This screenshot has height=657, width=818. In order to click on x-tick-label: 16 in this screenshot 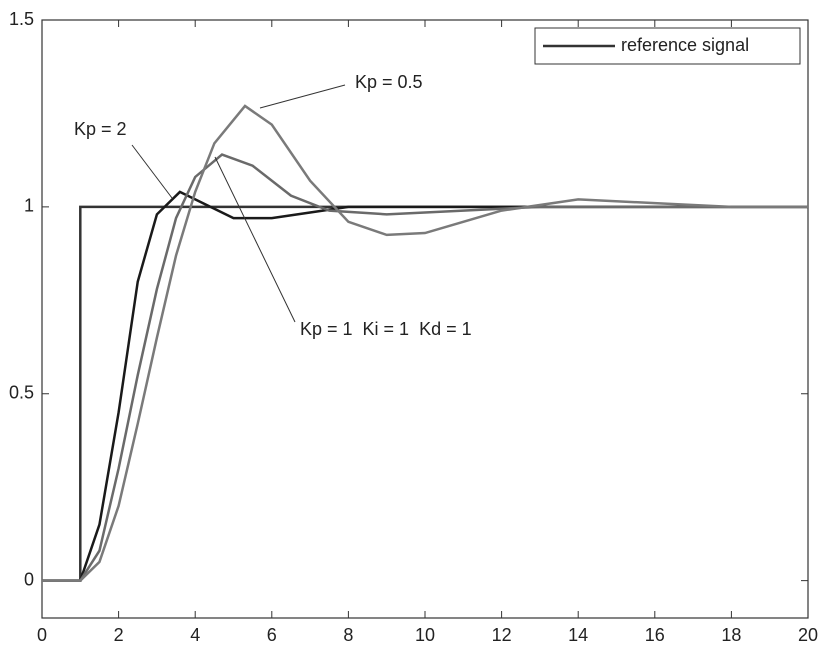, I will do `click(655, 635)`.